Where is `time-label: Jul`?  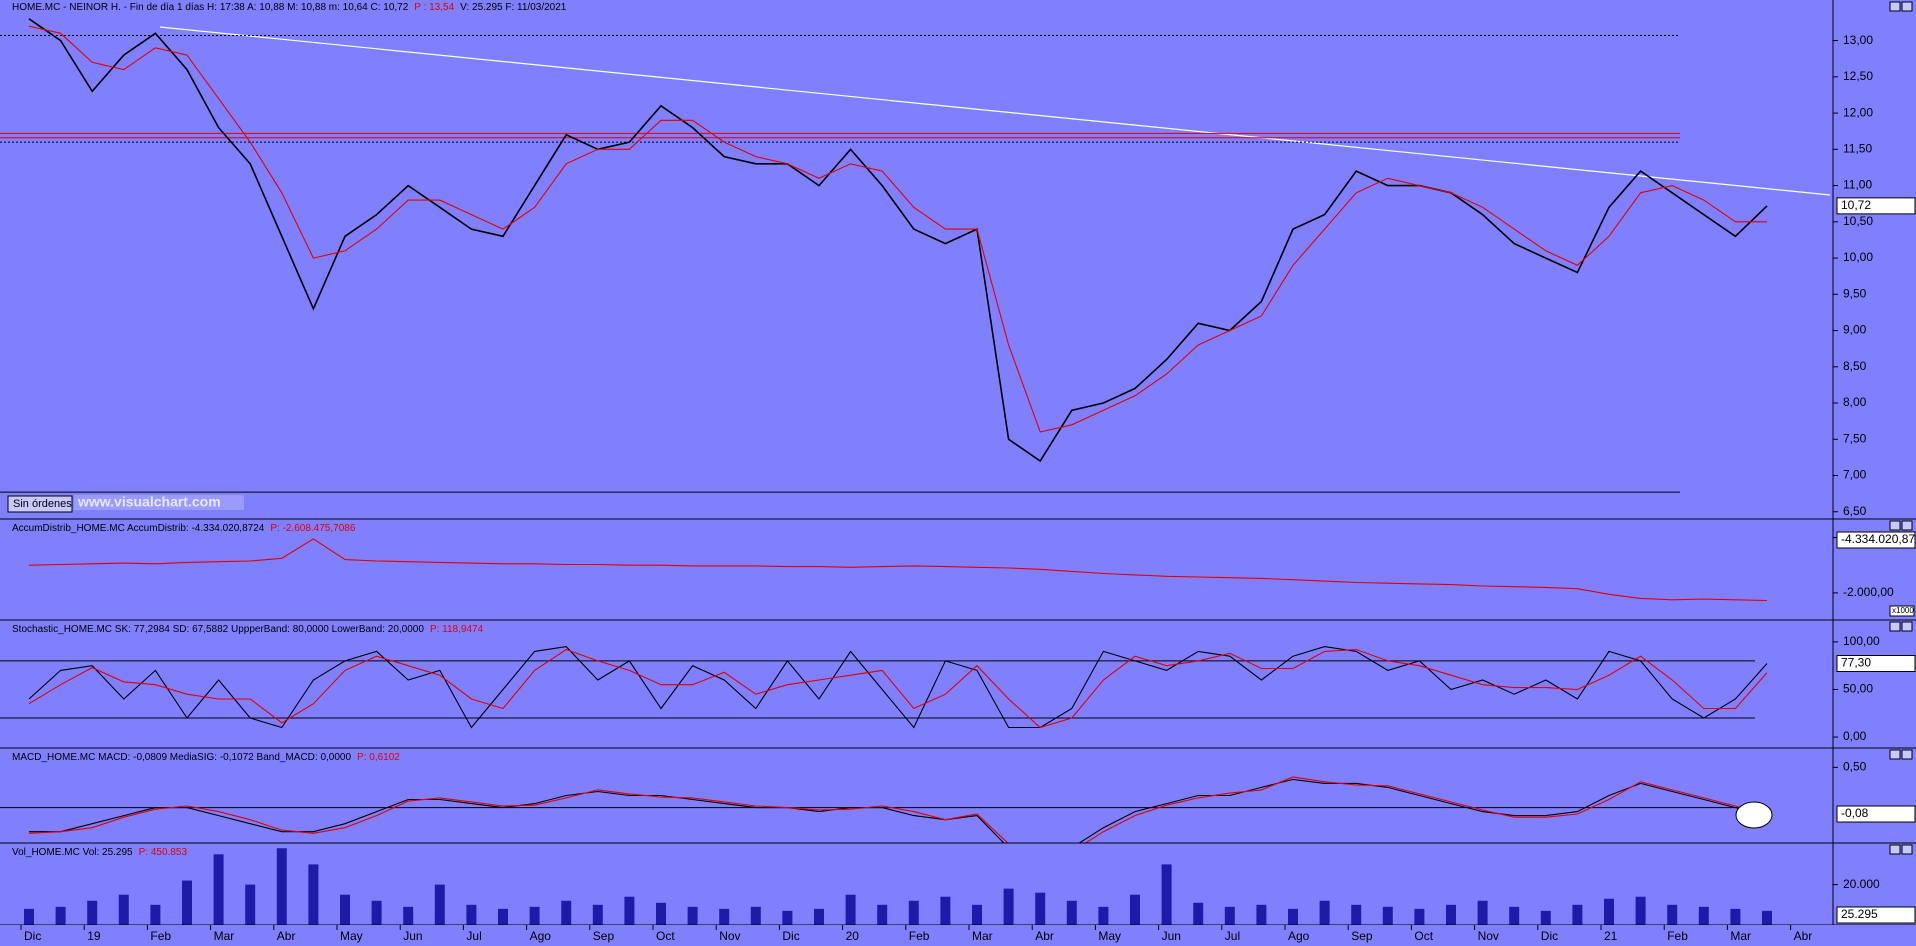
time-label: Jul is located at coordinates (1232, 936).